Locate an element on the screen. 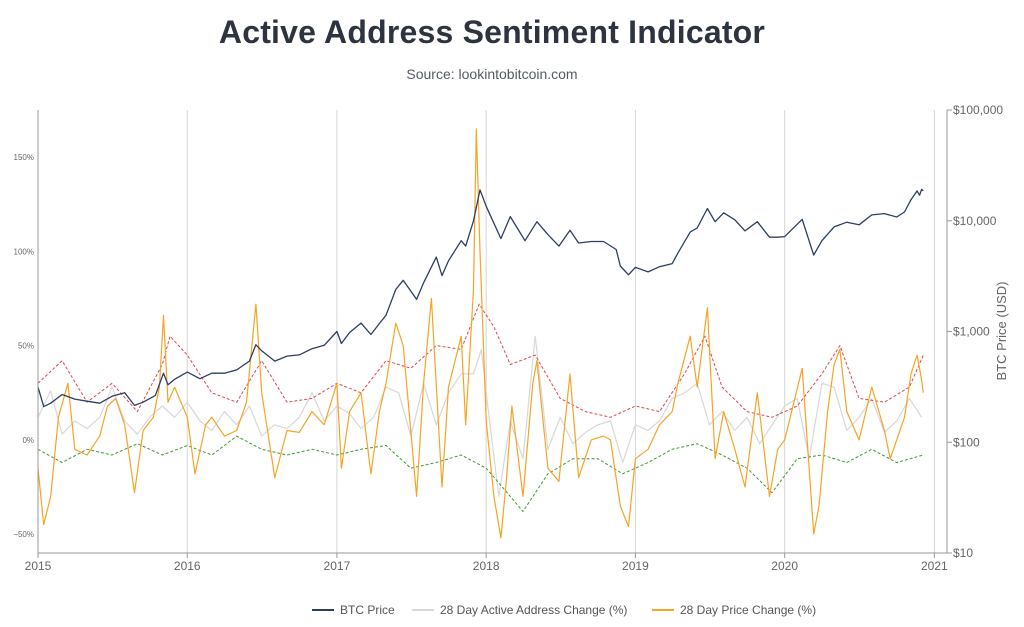  x-tick-label-2015: 2015 is located at coordinates (38, 566).